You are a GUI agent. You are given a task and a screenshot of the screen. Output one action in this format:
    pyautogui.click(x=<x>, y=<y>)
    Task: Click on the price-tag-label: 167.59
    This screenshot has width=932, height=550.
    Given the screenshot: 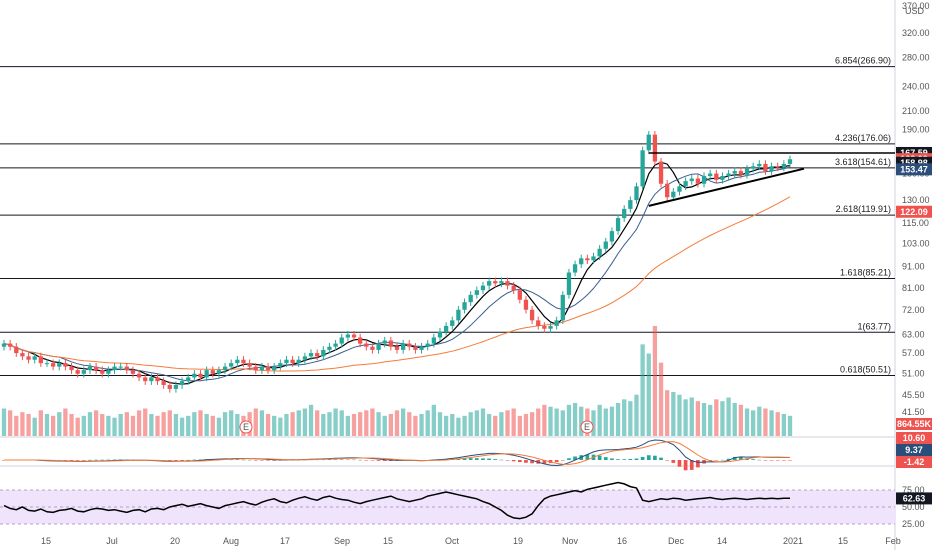 What is the action you would take?
    pyautogui.click(x=914, y=153)
    